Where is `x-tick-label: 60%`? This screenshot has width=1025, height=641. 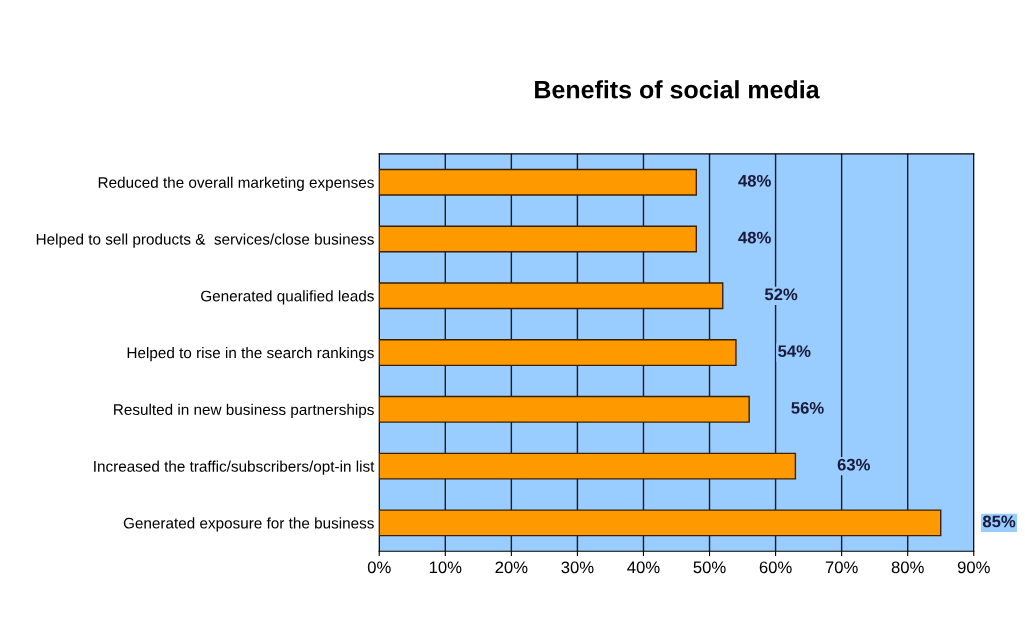
x-tick-label: 60% is located at coordinates (775, 567).